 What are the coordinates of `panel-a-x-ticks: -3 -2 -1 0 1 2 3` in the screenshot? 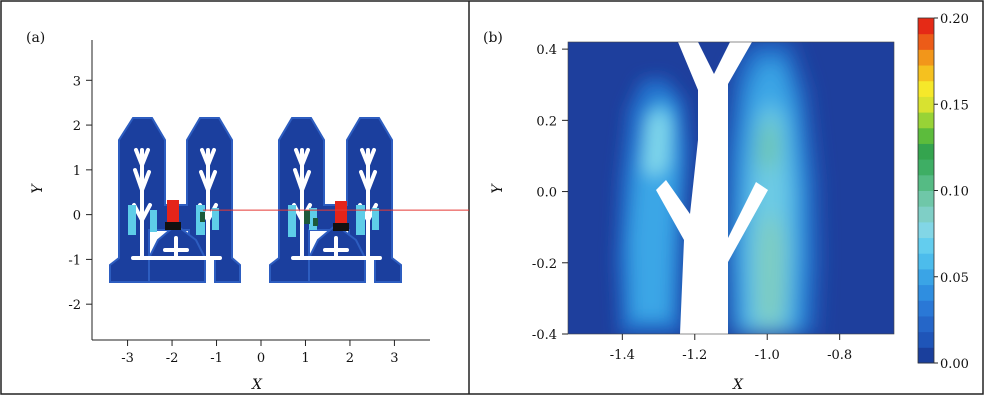 It's located at (260, 353).